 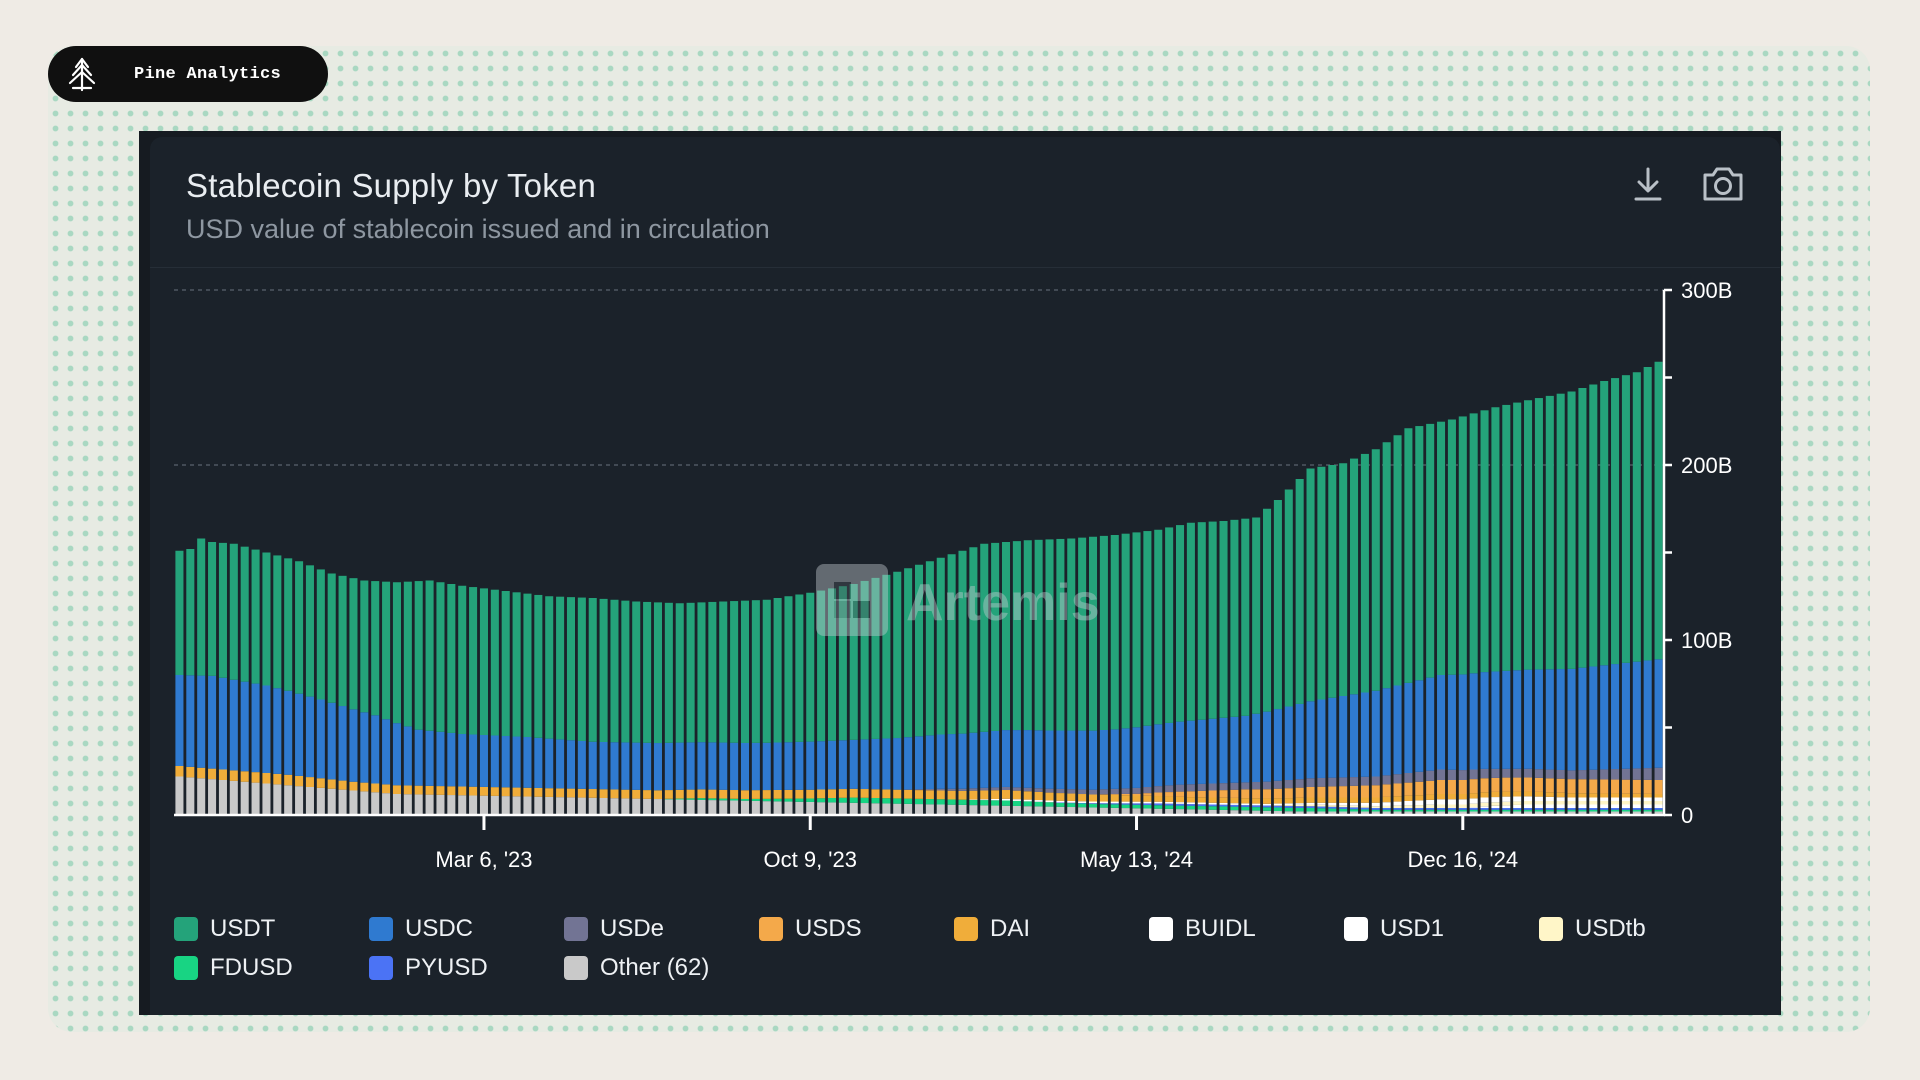 What do you see at coordinates (421, 929) in the screenshot?
I see `legend-item-usdc: USDC` at bounding box center [421, 929].